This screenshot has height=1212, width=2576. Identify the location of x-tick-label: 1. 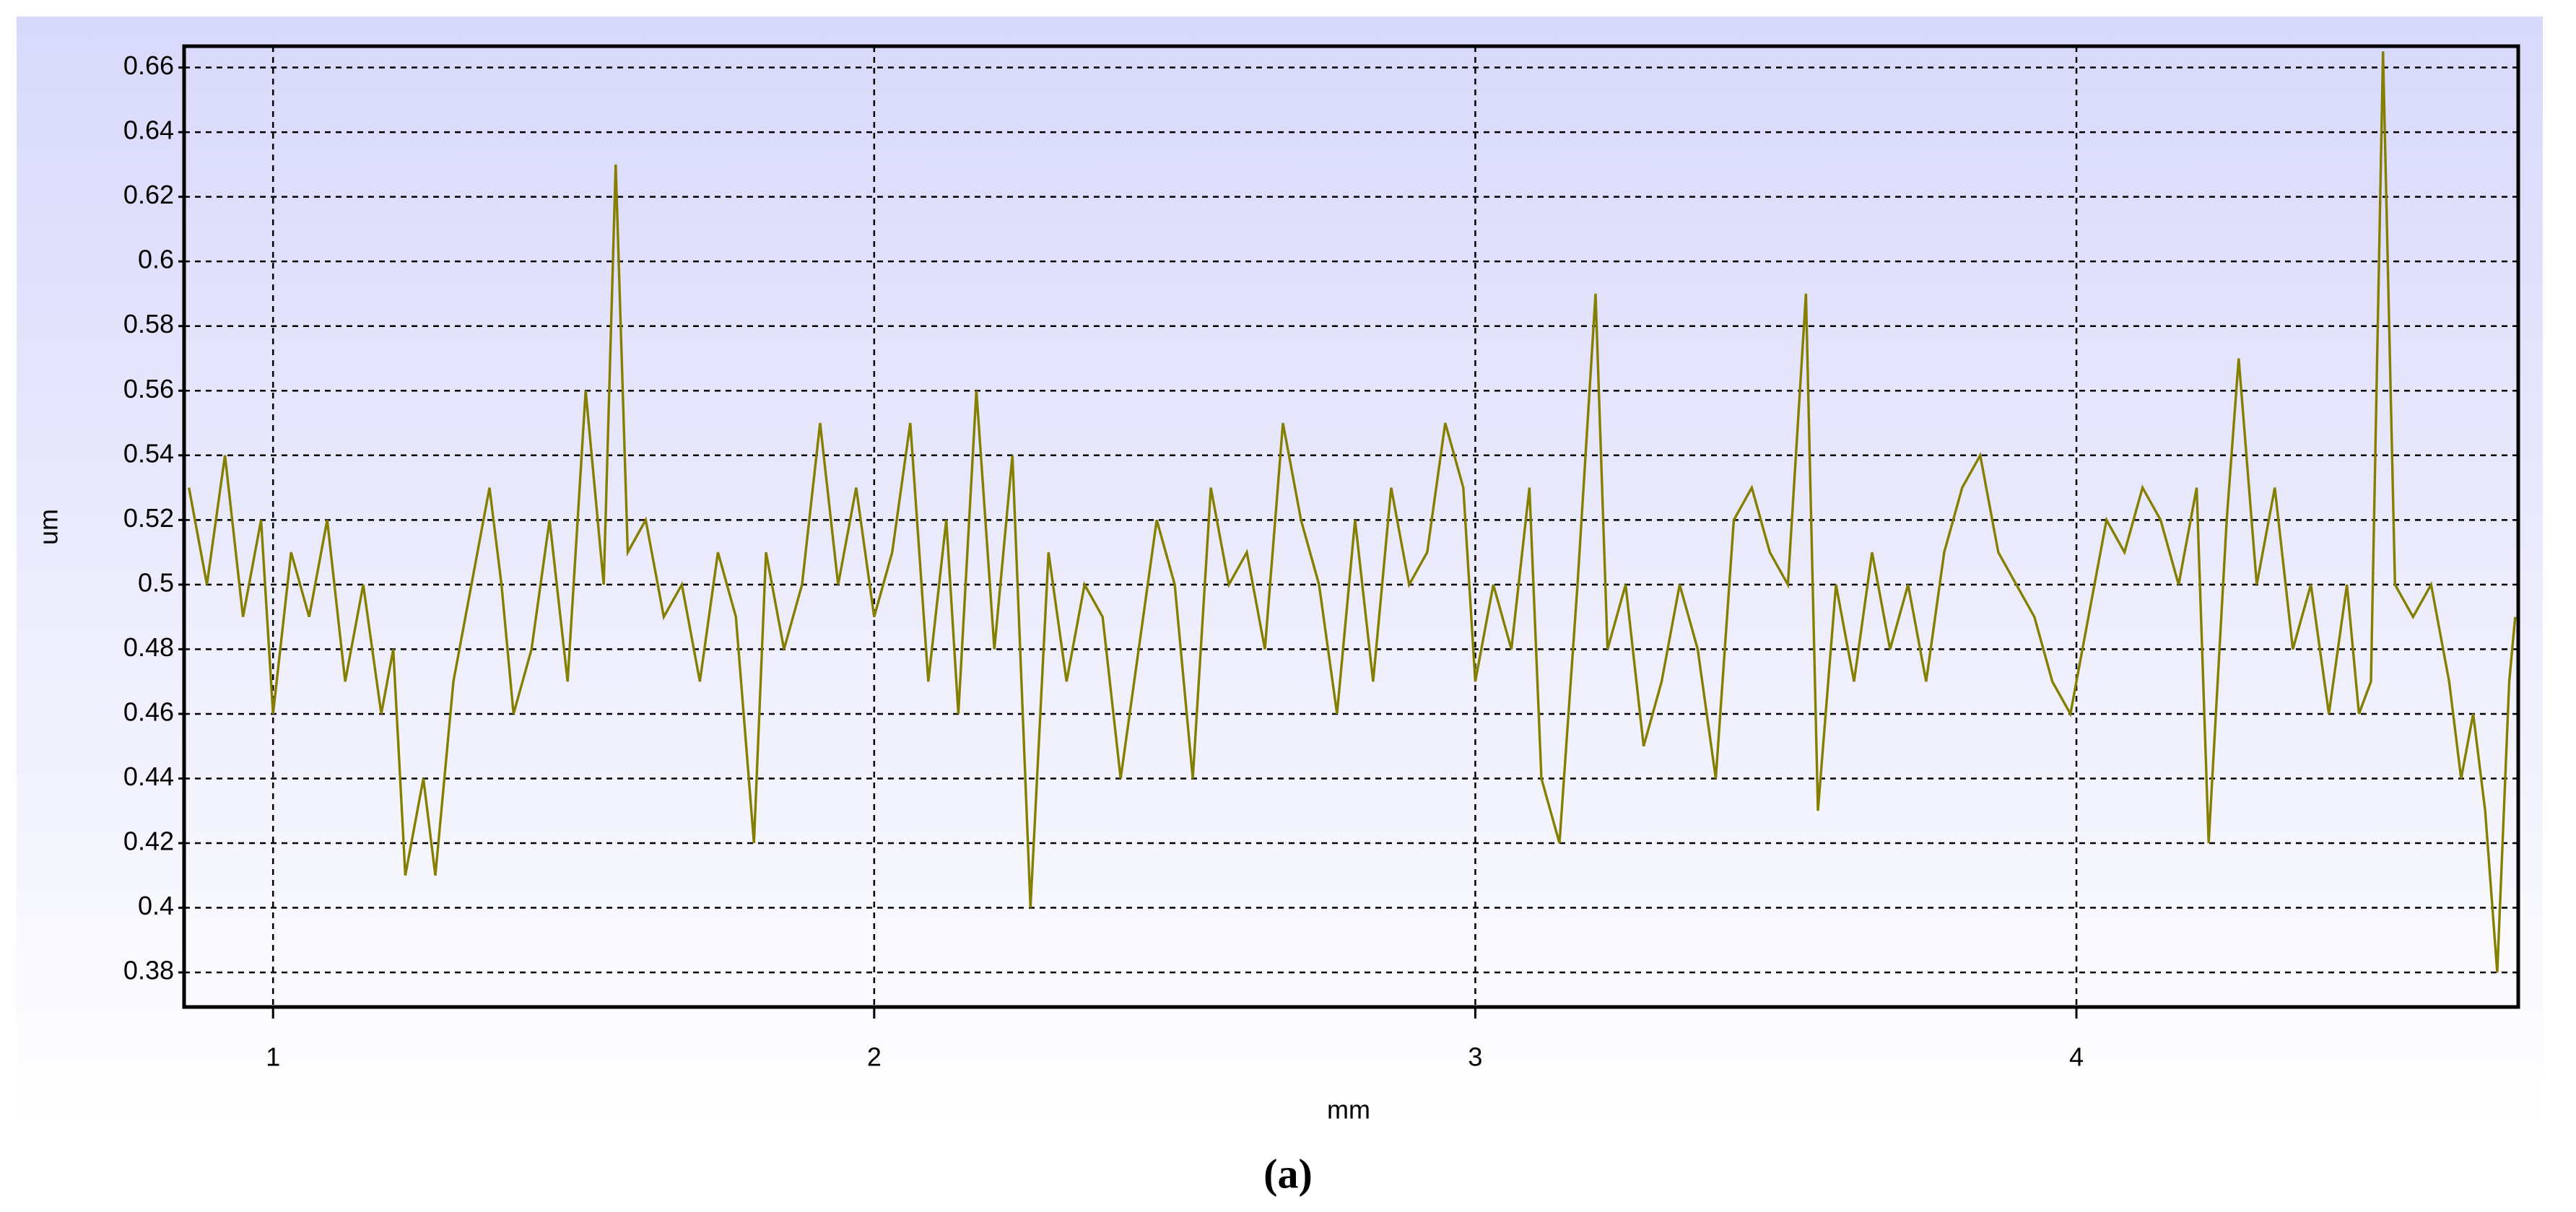
(273, 1057).